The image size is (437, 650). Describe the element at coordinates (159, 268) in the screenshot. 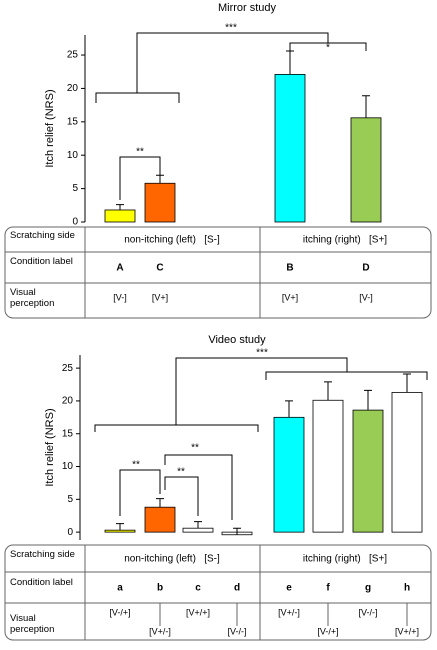

I see `condition-label: C` at that location.